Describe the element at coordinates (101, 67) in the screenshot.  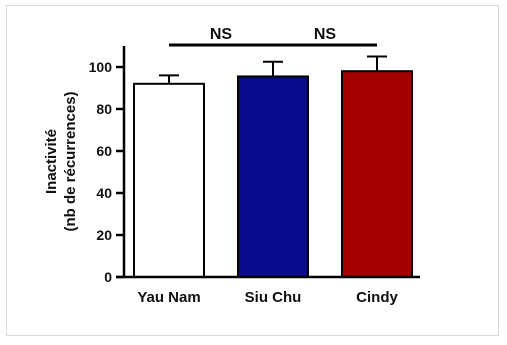
I see `y-tick-label: 100` at that location.